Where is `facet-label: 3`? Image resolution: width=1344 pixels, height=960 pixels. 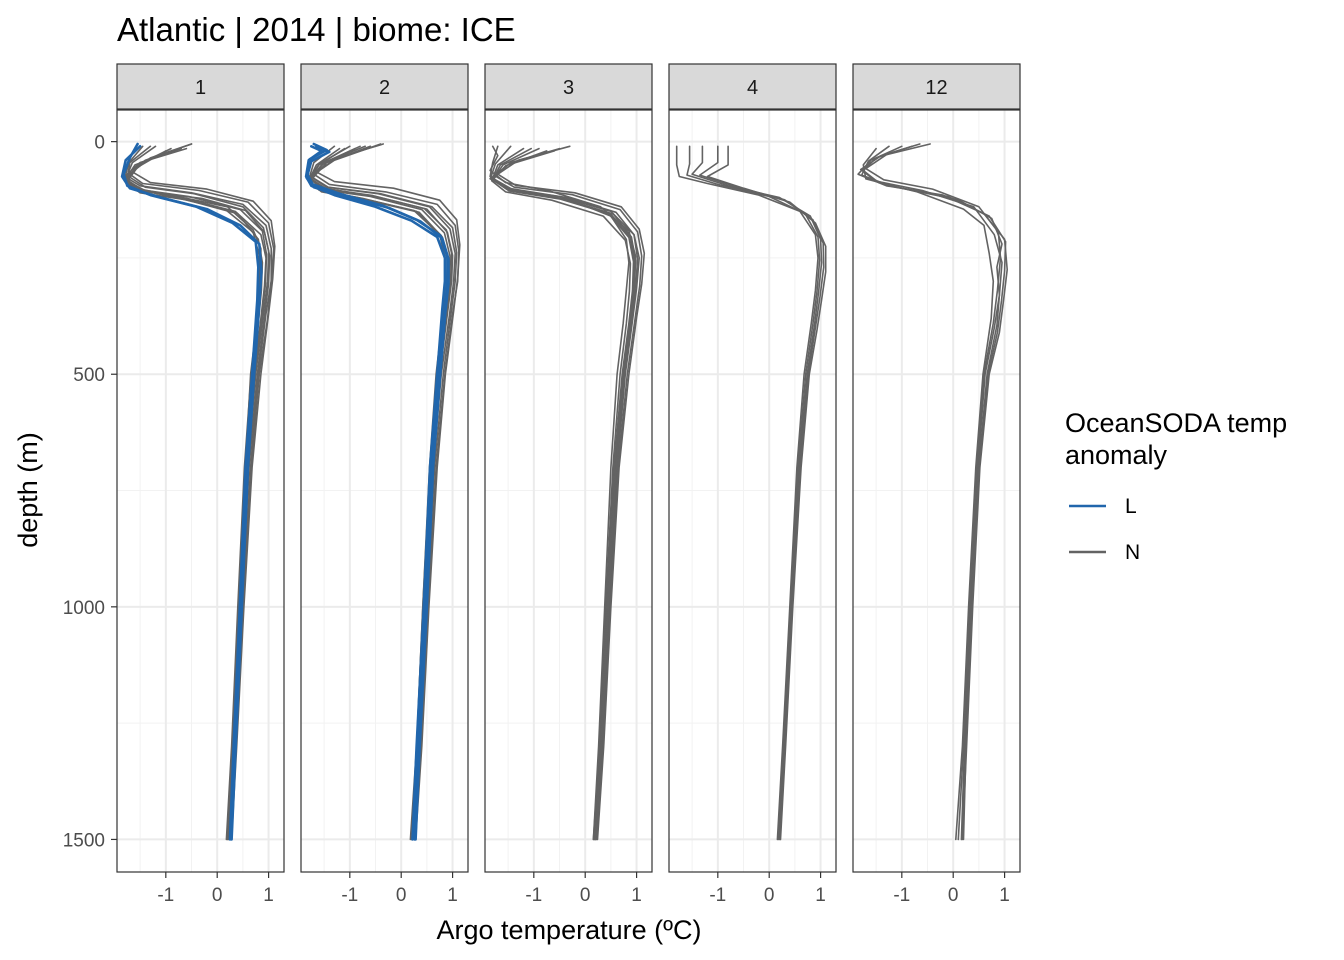
facet-label: 3 is located at coordinates (568, 88).